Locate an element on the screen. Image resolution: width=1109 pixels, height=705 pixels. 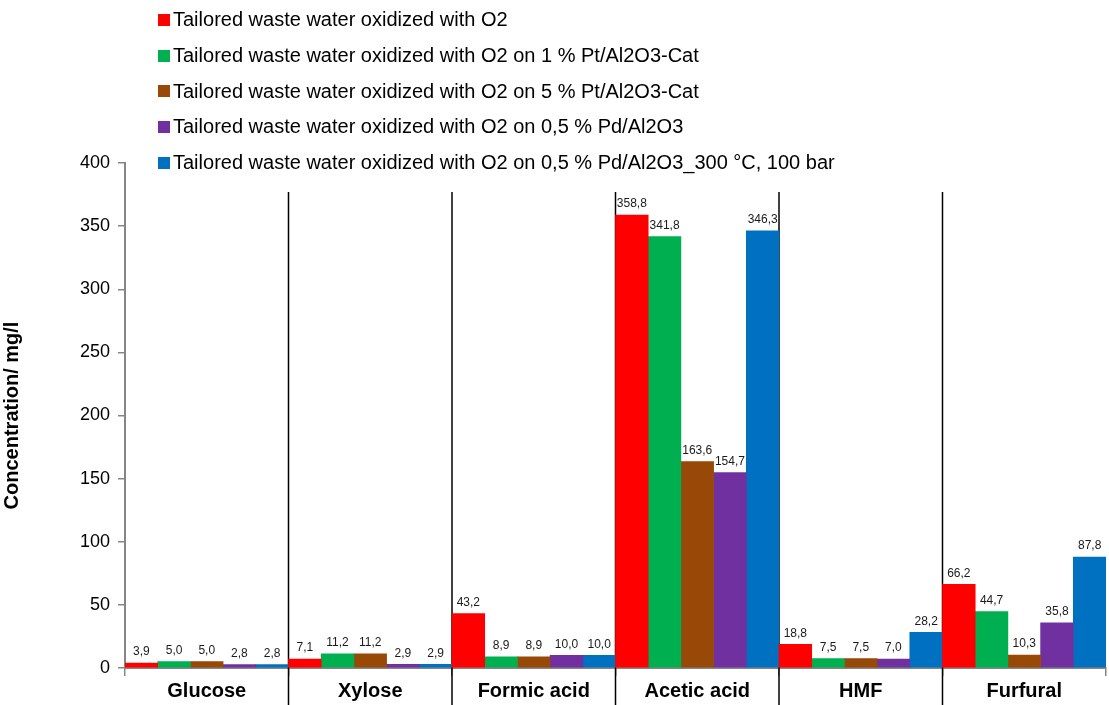
legend-label: Tailored waste water oxidized with O2 on 0,5 % Pd/Al2O3_300 °C, 100 bar is located at coordinates (504, 163).